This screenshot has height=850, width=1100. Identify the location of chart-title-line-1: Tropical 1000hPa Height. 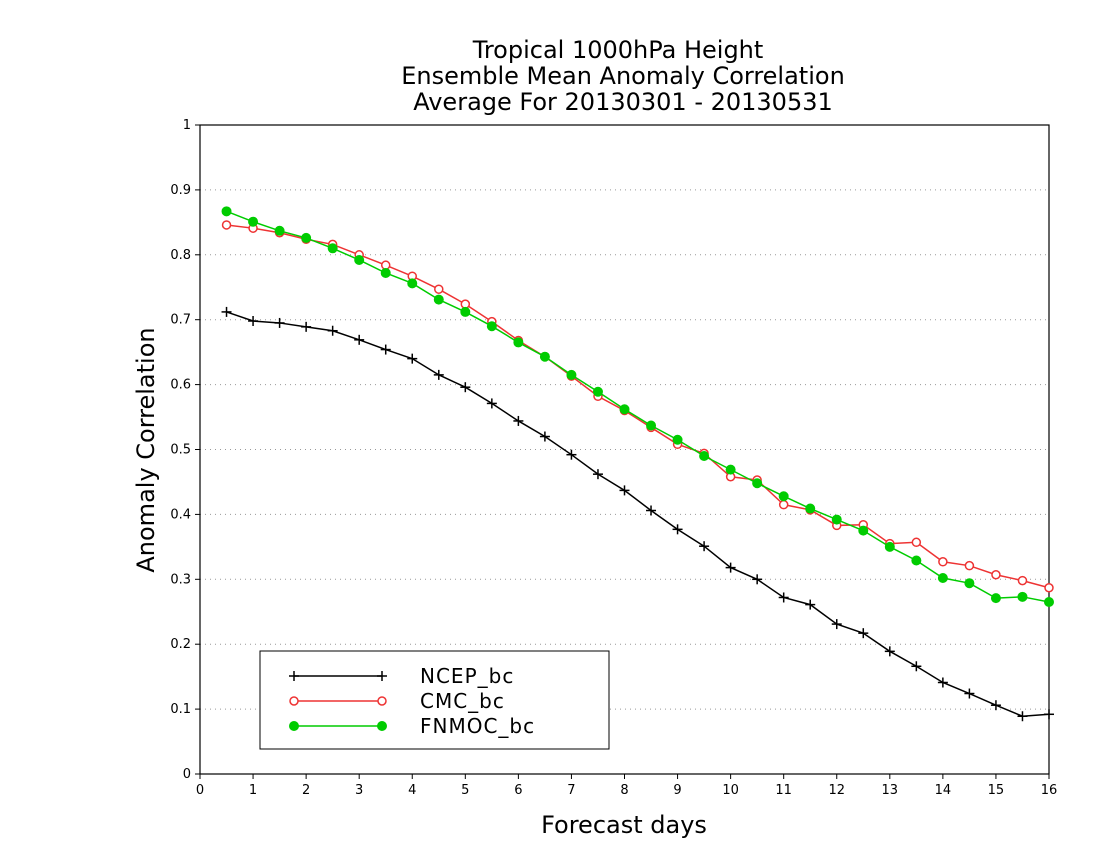
(618, 50).